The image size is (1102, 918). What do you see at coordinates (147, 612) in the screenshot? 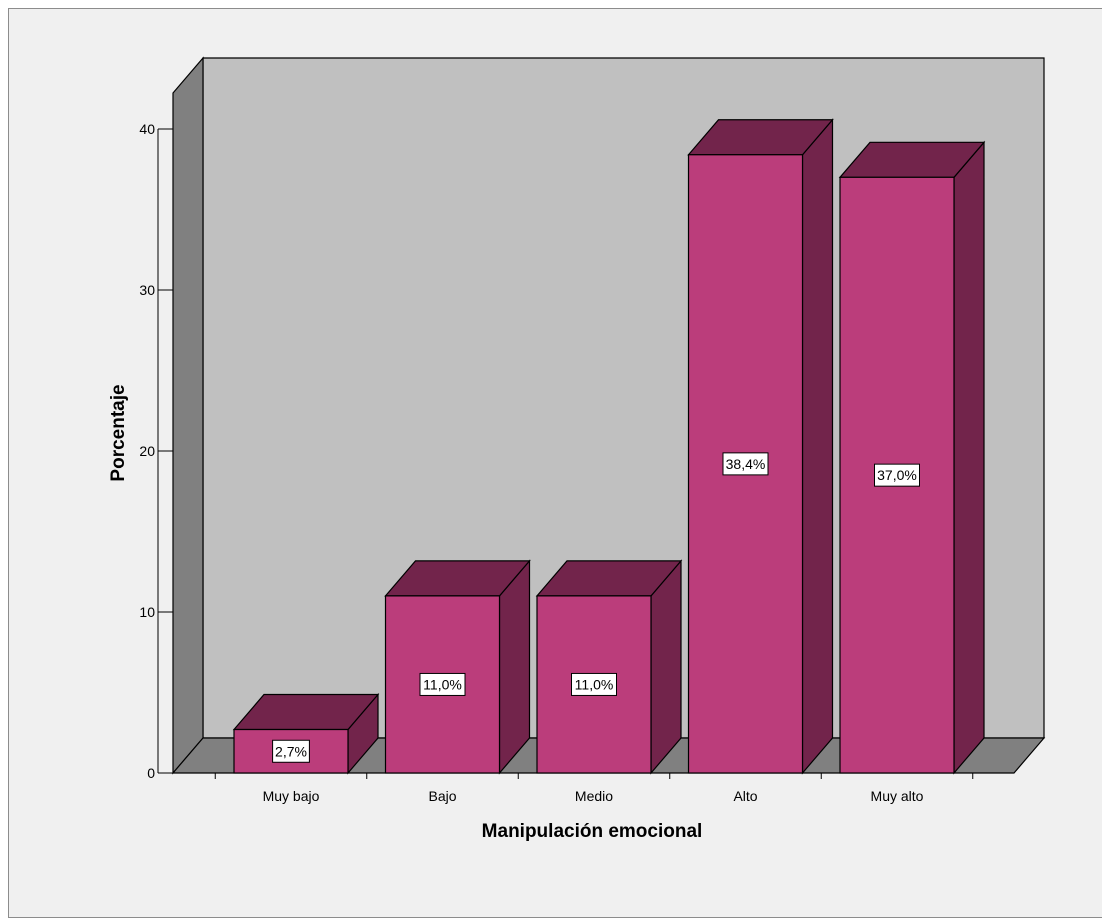
I see `y-tick-label: 10` at bounding box center [147, 612].